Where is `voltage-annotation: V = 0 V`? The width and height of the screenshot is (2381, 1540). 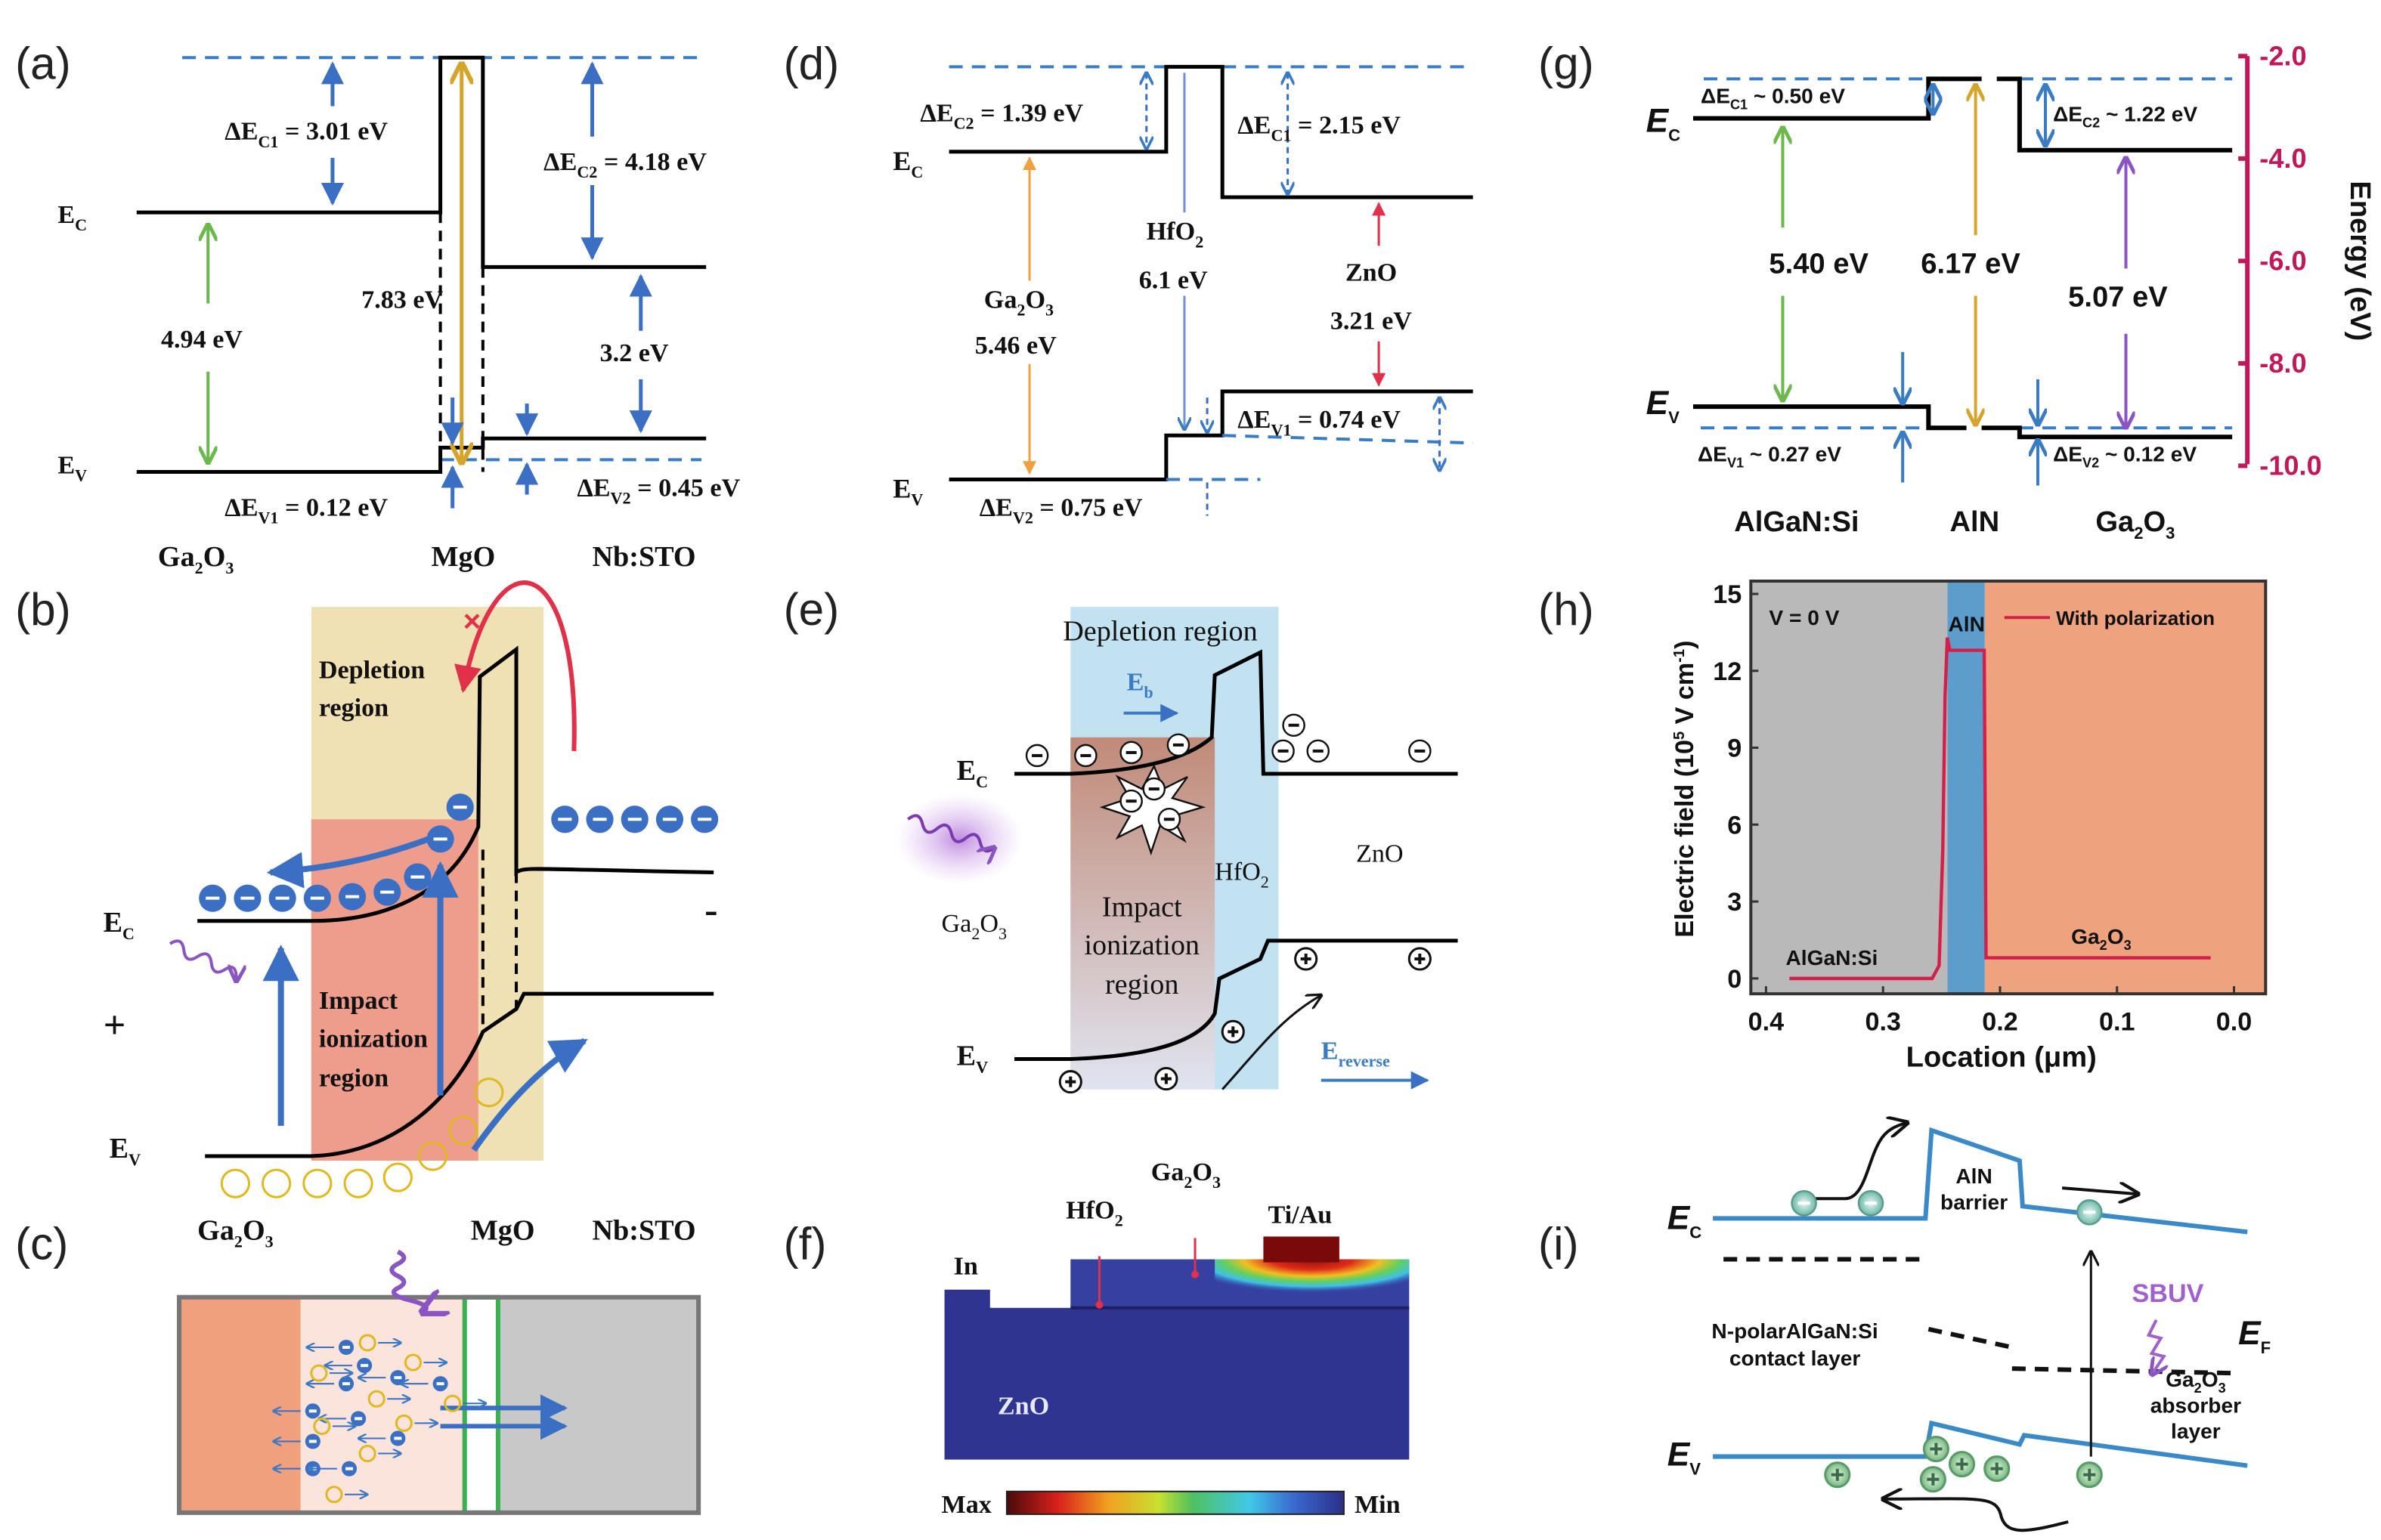 voltage-annotation: V = 0 V is located at coordinates (1804, 617).